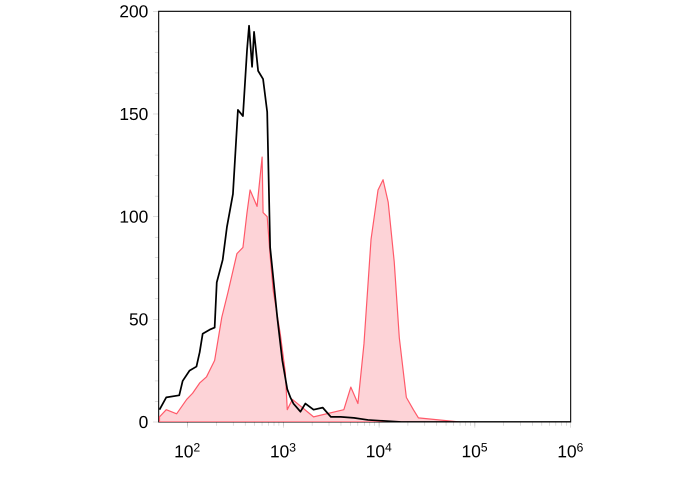 The height and width of the screenshot is (490, 688). Describe the element at coordinates (379, 450) in the screenshot. I see `x-tick-label: 10$^{4}$` at that location.